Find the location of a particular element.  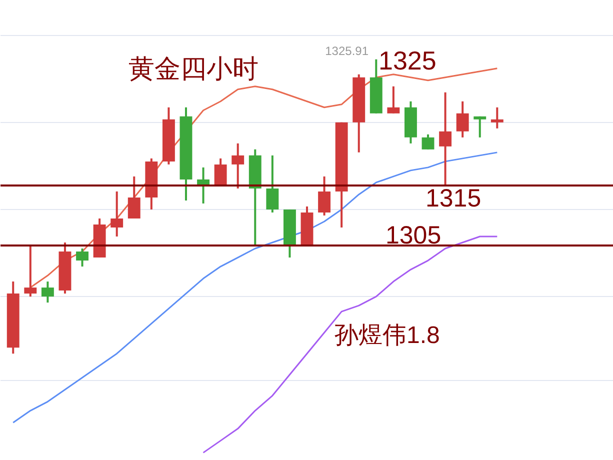

ref-line-label: 1305 is located at coordinates (414, 236).